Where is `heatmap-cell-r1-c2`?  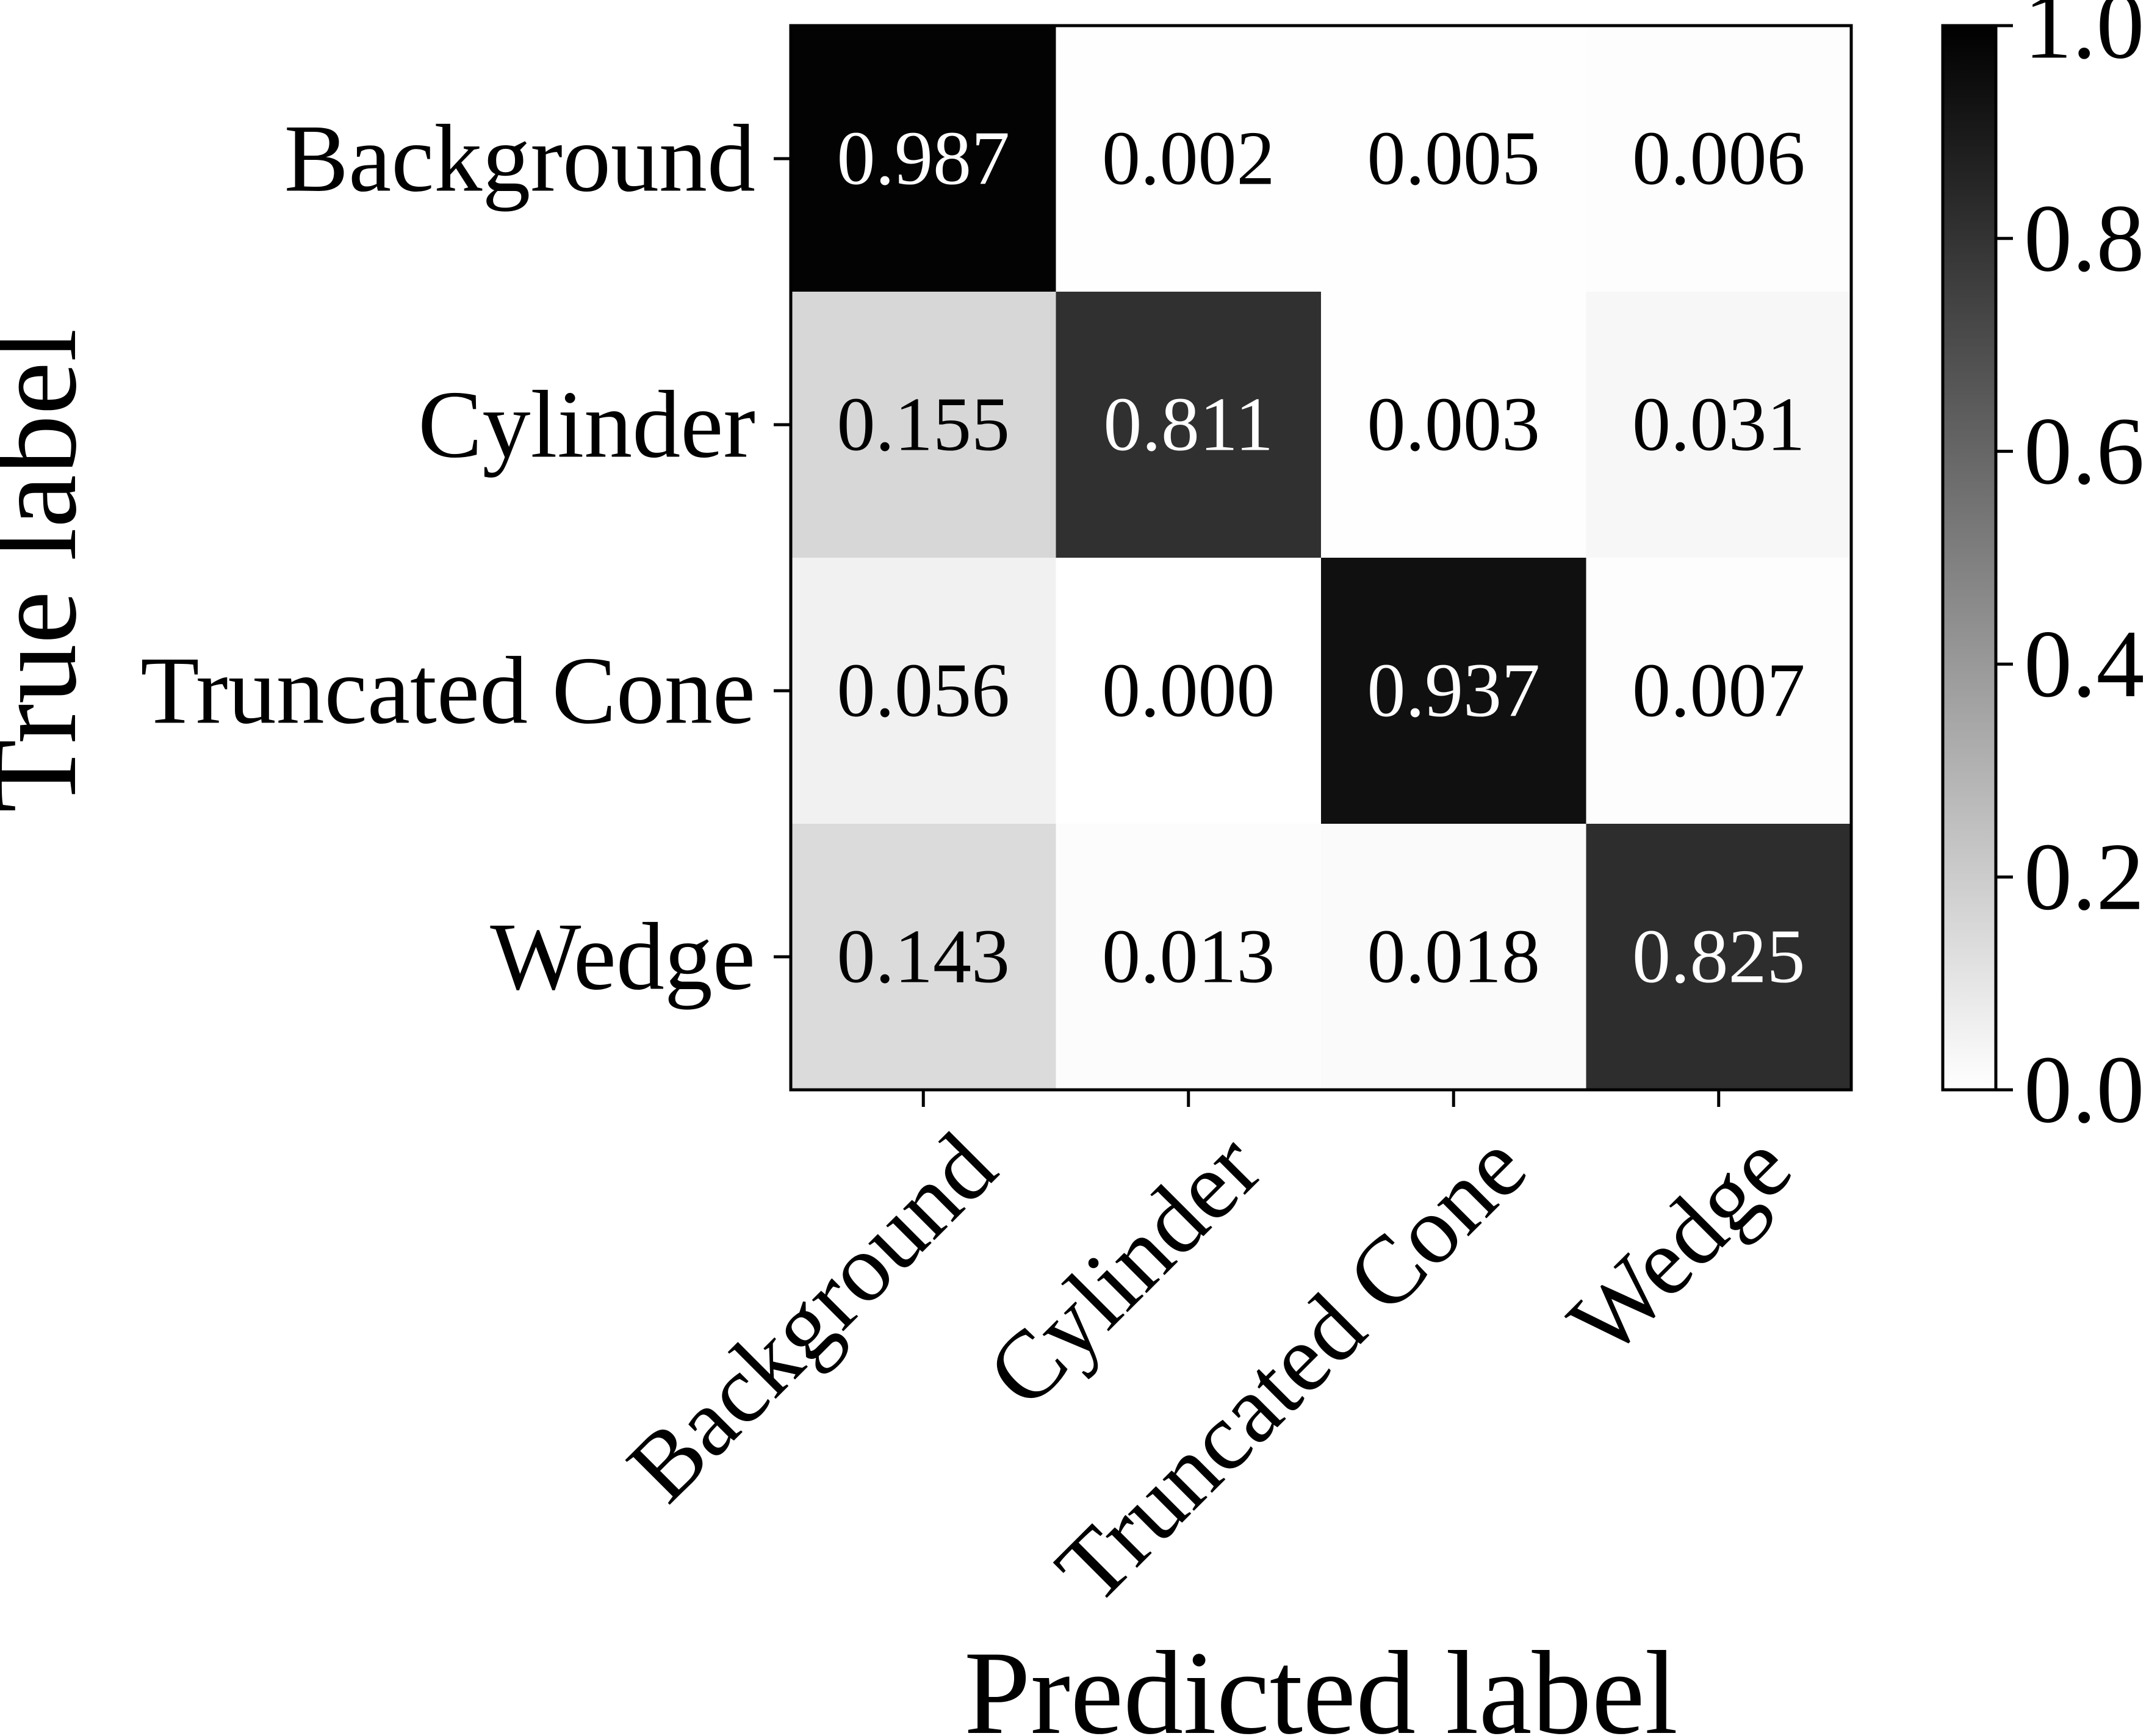
heatmap-cell-r1-c2 is located at coordinates (1453, 425).